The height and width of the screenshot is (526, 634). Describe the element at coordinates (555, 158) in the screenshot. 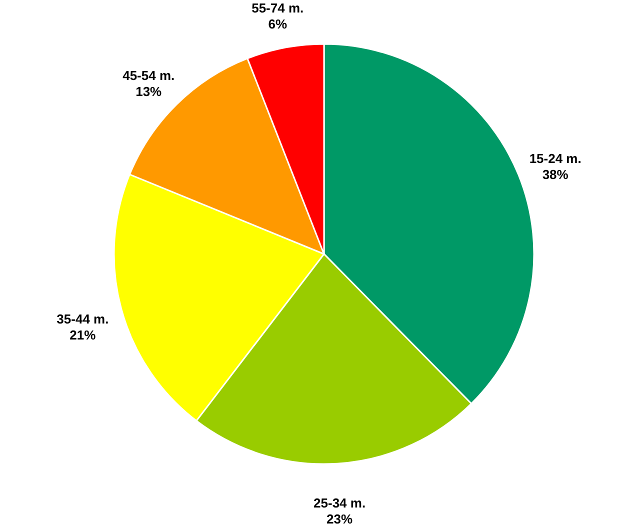

I see `slice-label: 15-24 m.` at that location.